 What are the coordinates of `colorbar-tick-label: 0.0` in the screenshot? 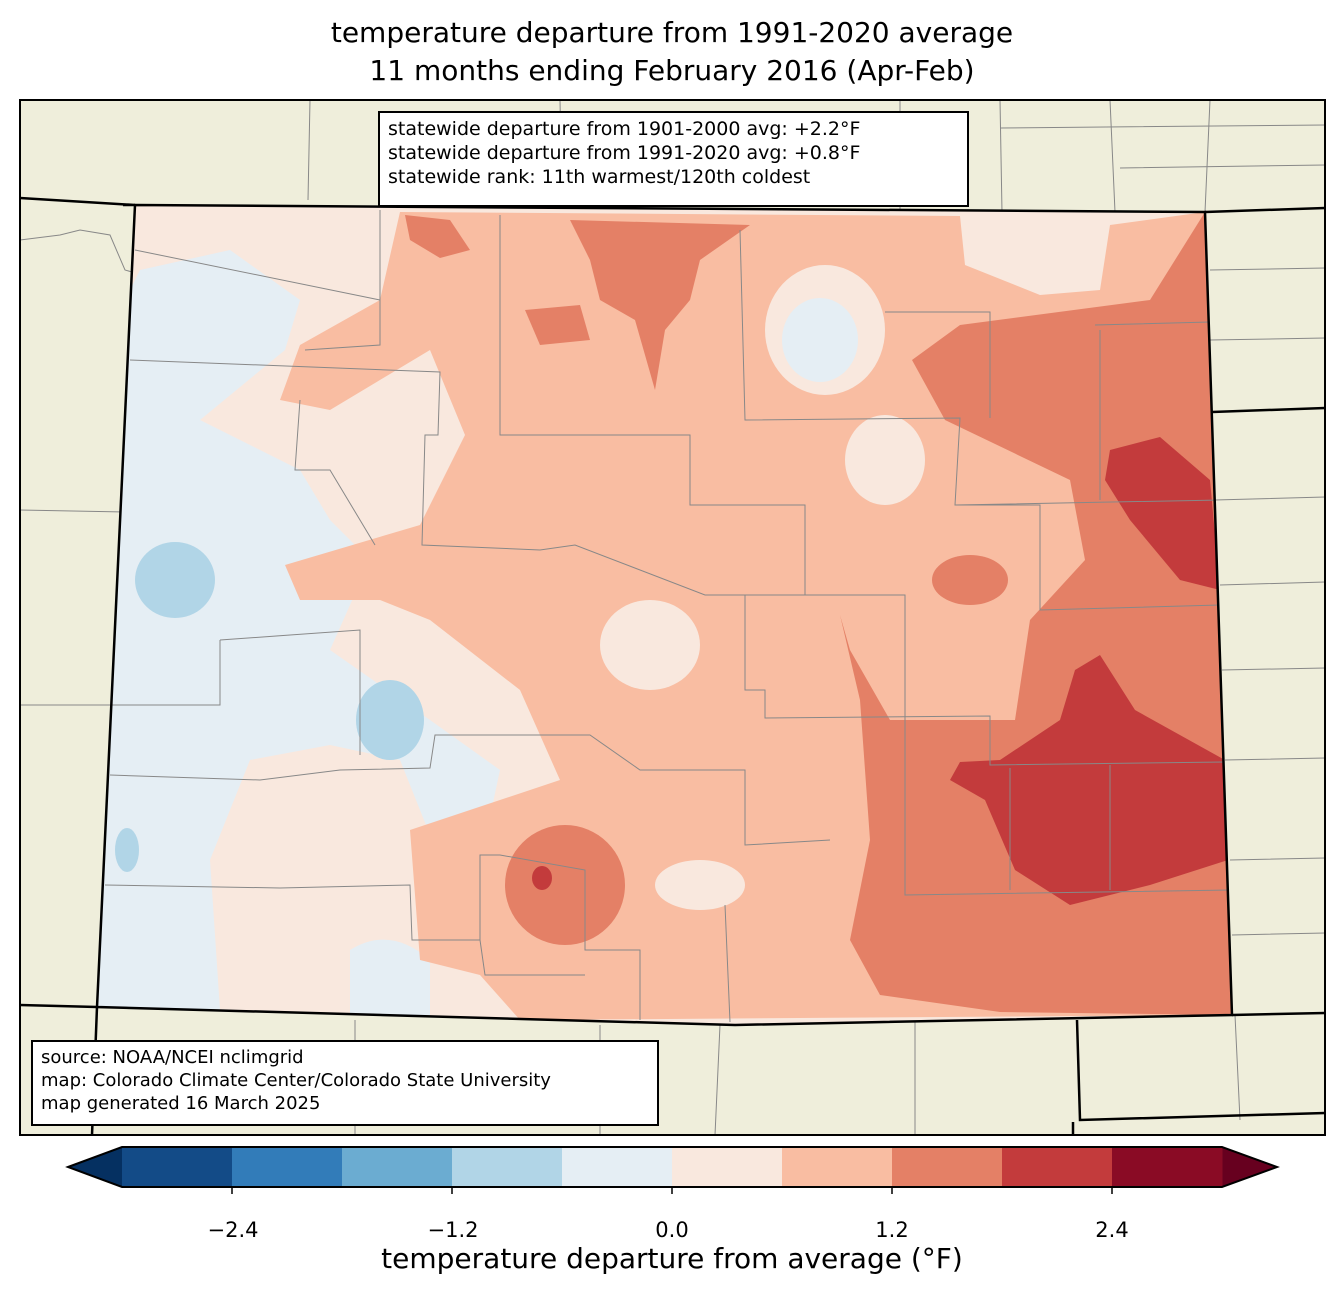 It's located at (672, 1230).